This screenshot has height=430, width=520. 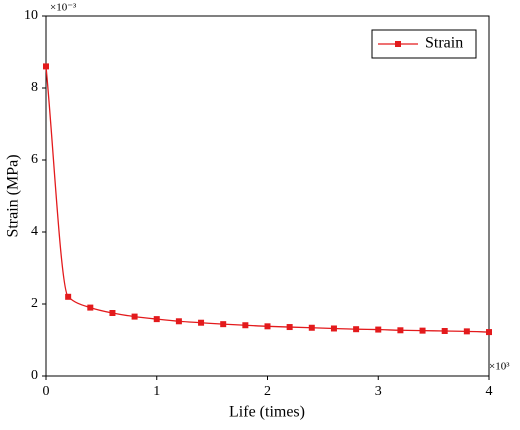 I want to click on x-tick-label: 0, so click(x=46, y=391).